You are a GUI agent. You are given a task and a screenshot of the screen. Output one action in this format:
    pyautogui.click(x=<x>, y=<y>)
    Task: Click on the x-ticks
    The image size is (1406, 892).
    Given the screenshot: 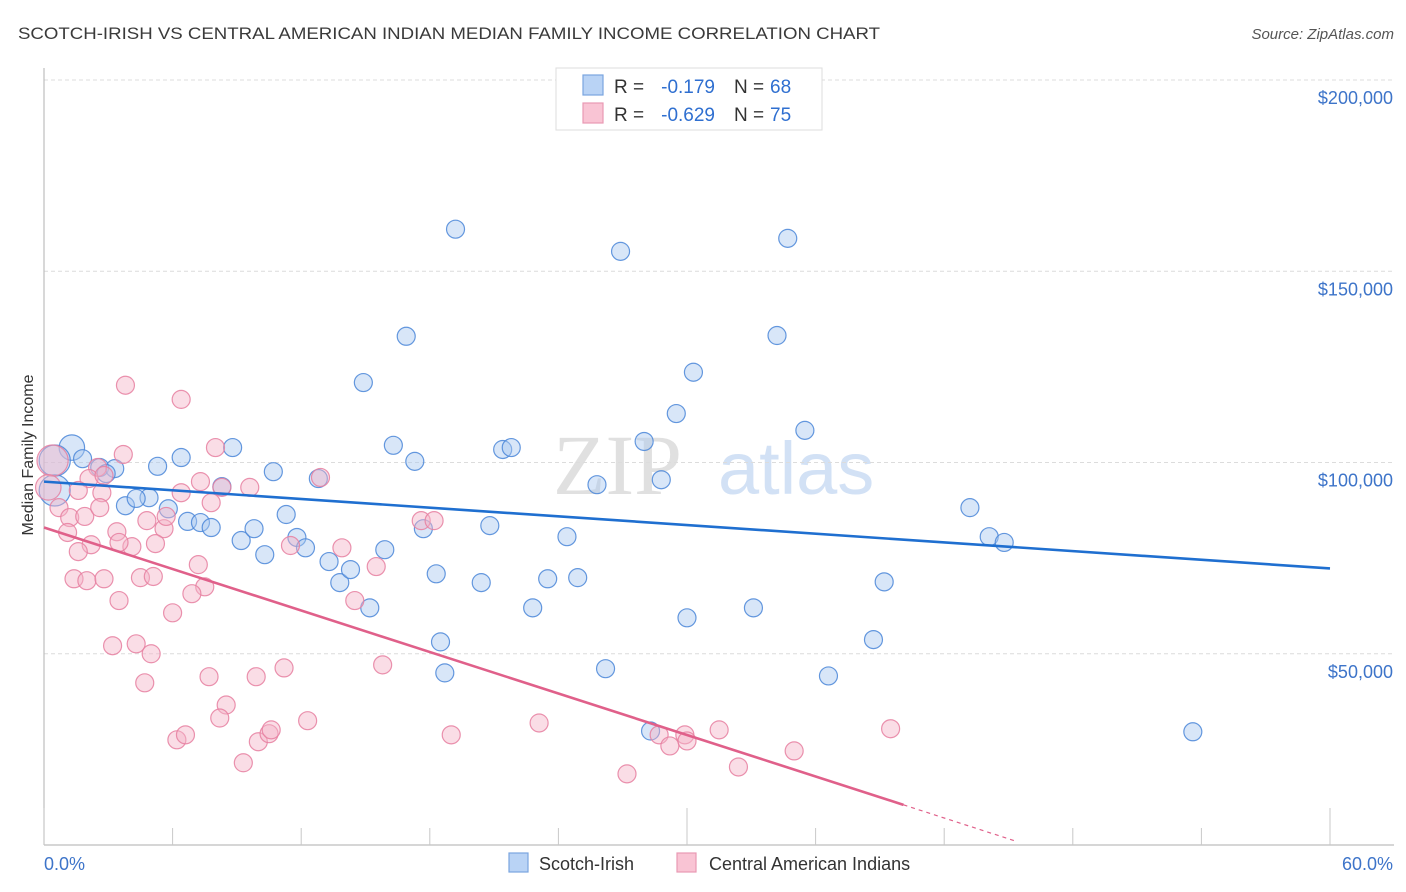 What is the action you would take?
    pyautogui.click(x=687, y=826)
    